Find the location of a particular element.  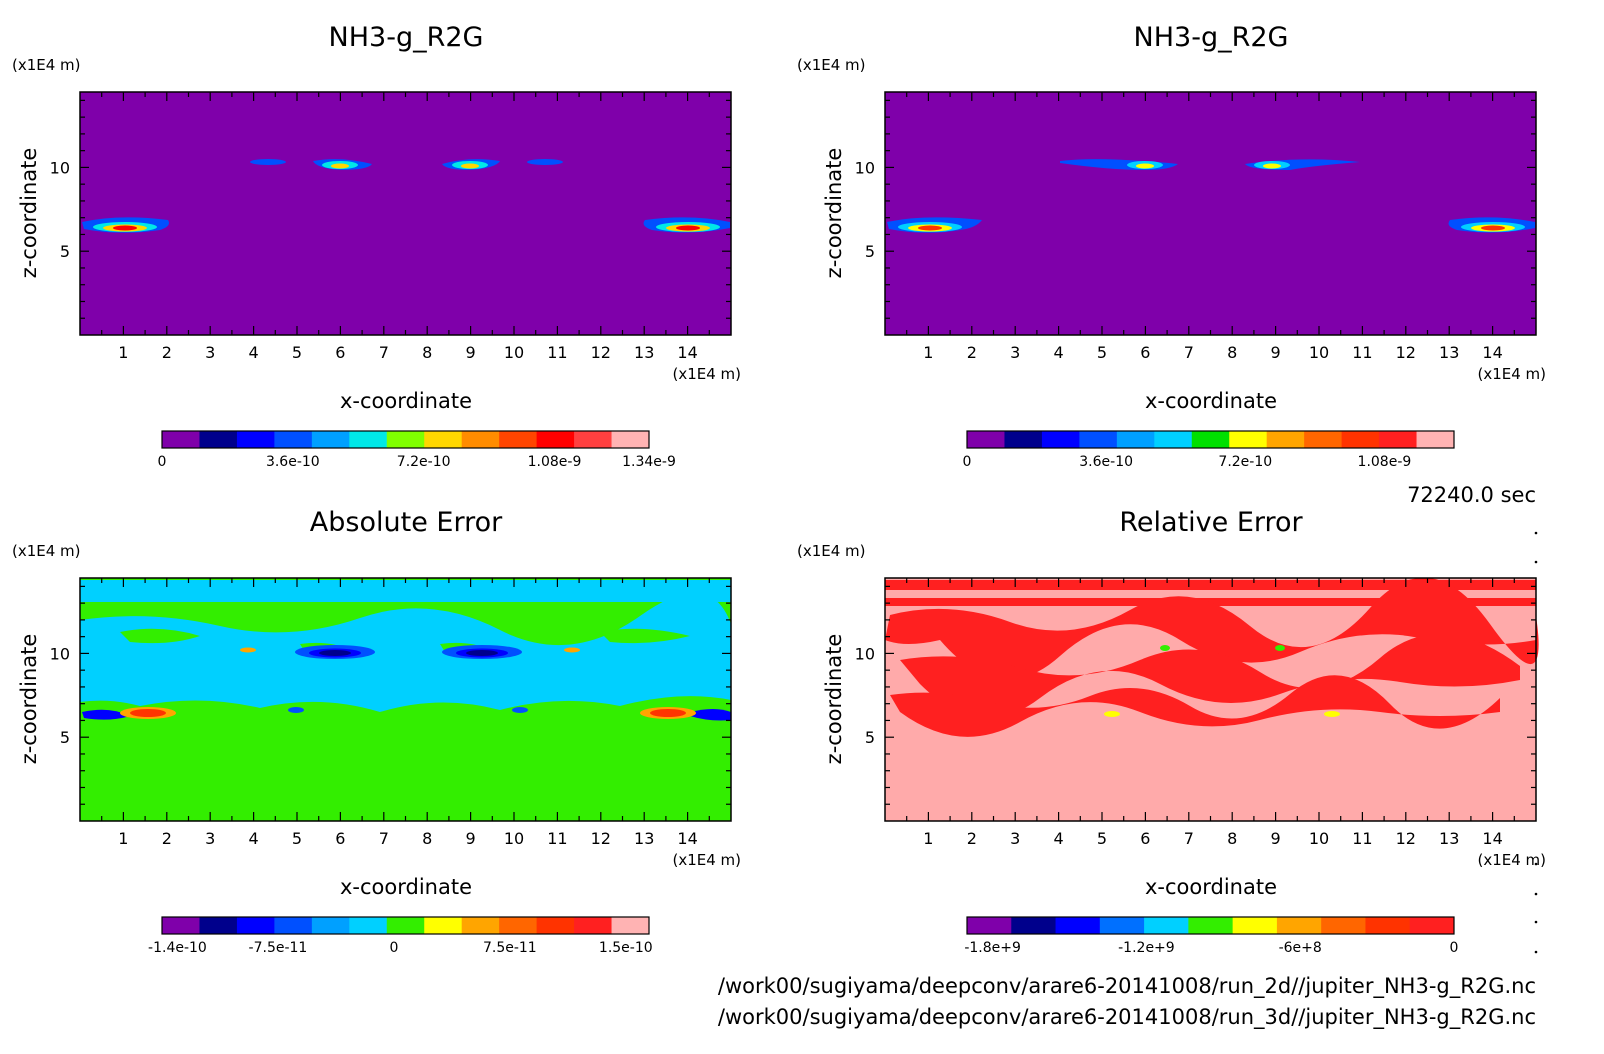

panel-0-colorbar: 0 3.6e-10 7.2e-10 1.08e-9 1.34e-9 is located at coordinates (417, 450).